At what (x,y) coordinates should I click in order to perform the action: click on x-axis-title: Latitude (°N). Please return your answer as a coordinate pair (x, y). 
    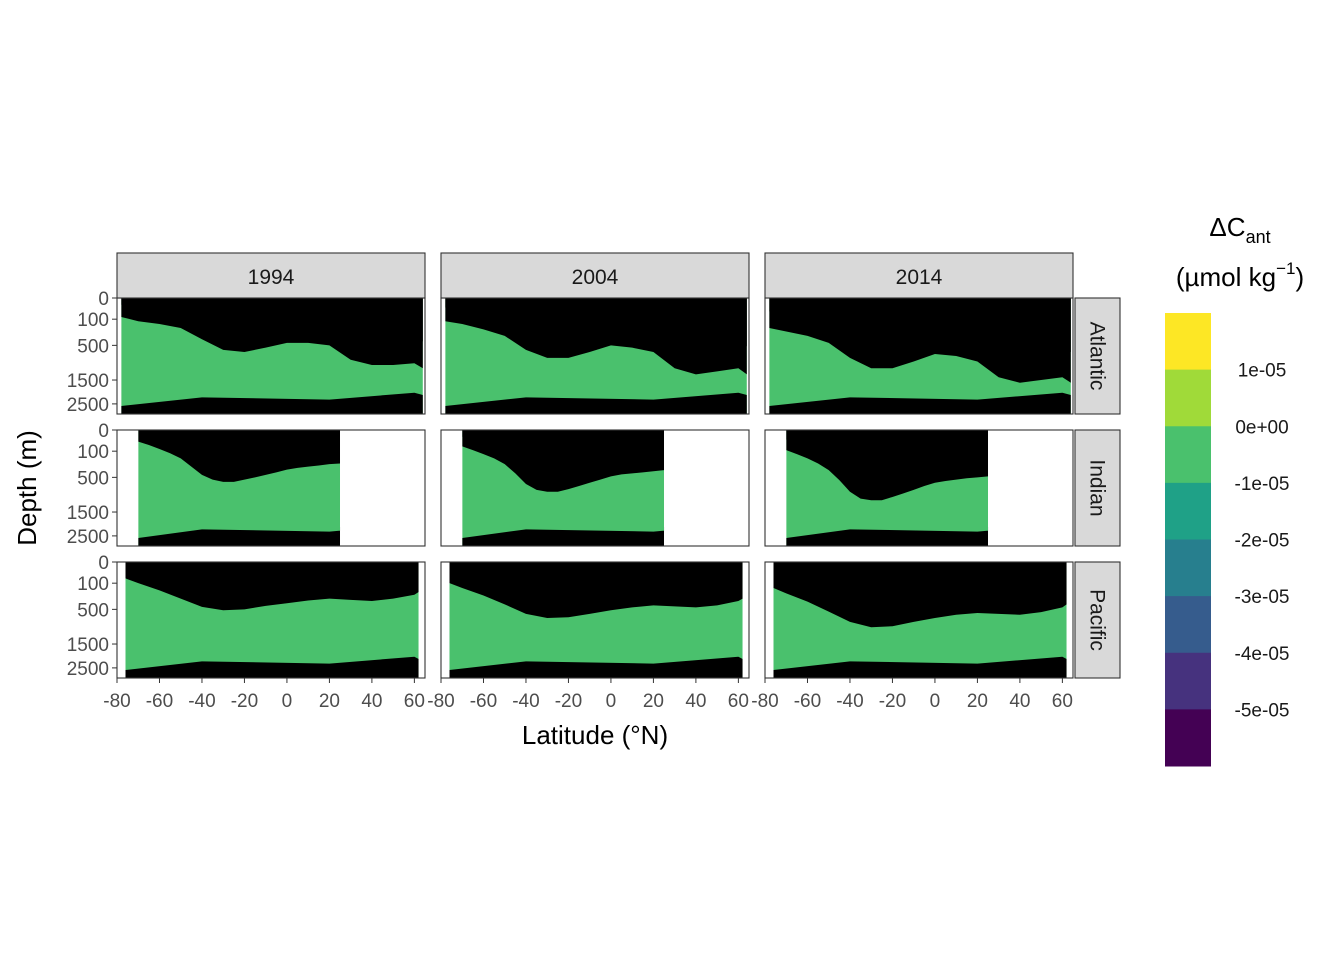
    Looking at the image, I should click on (595, 735).